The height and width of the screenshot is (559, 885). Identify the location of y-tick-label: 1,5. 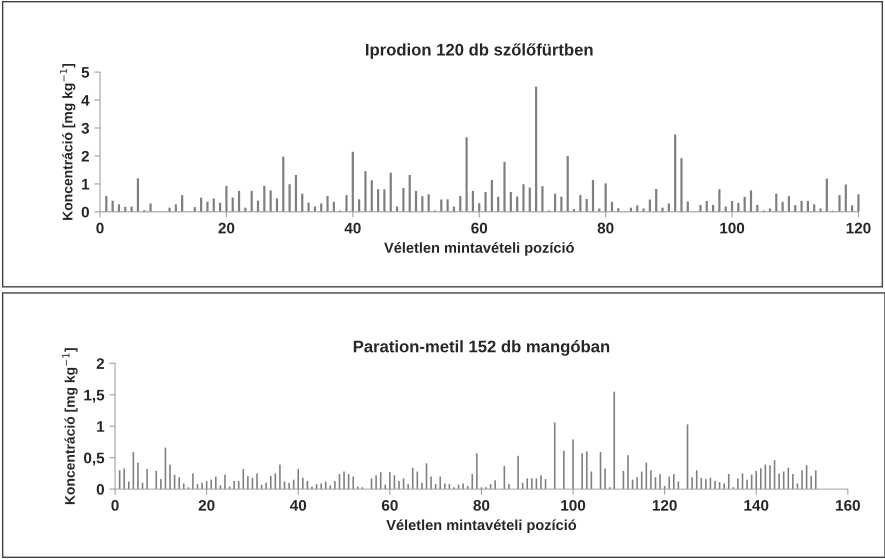
(94, 396).